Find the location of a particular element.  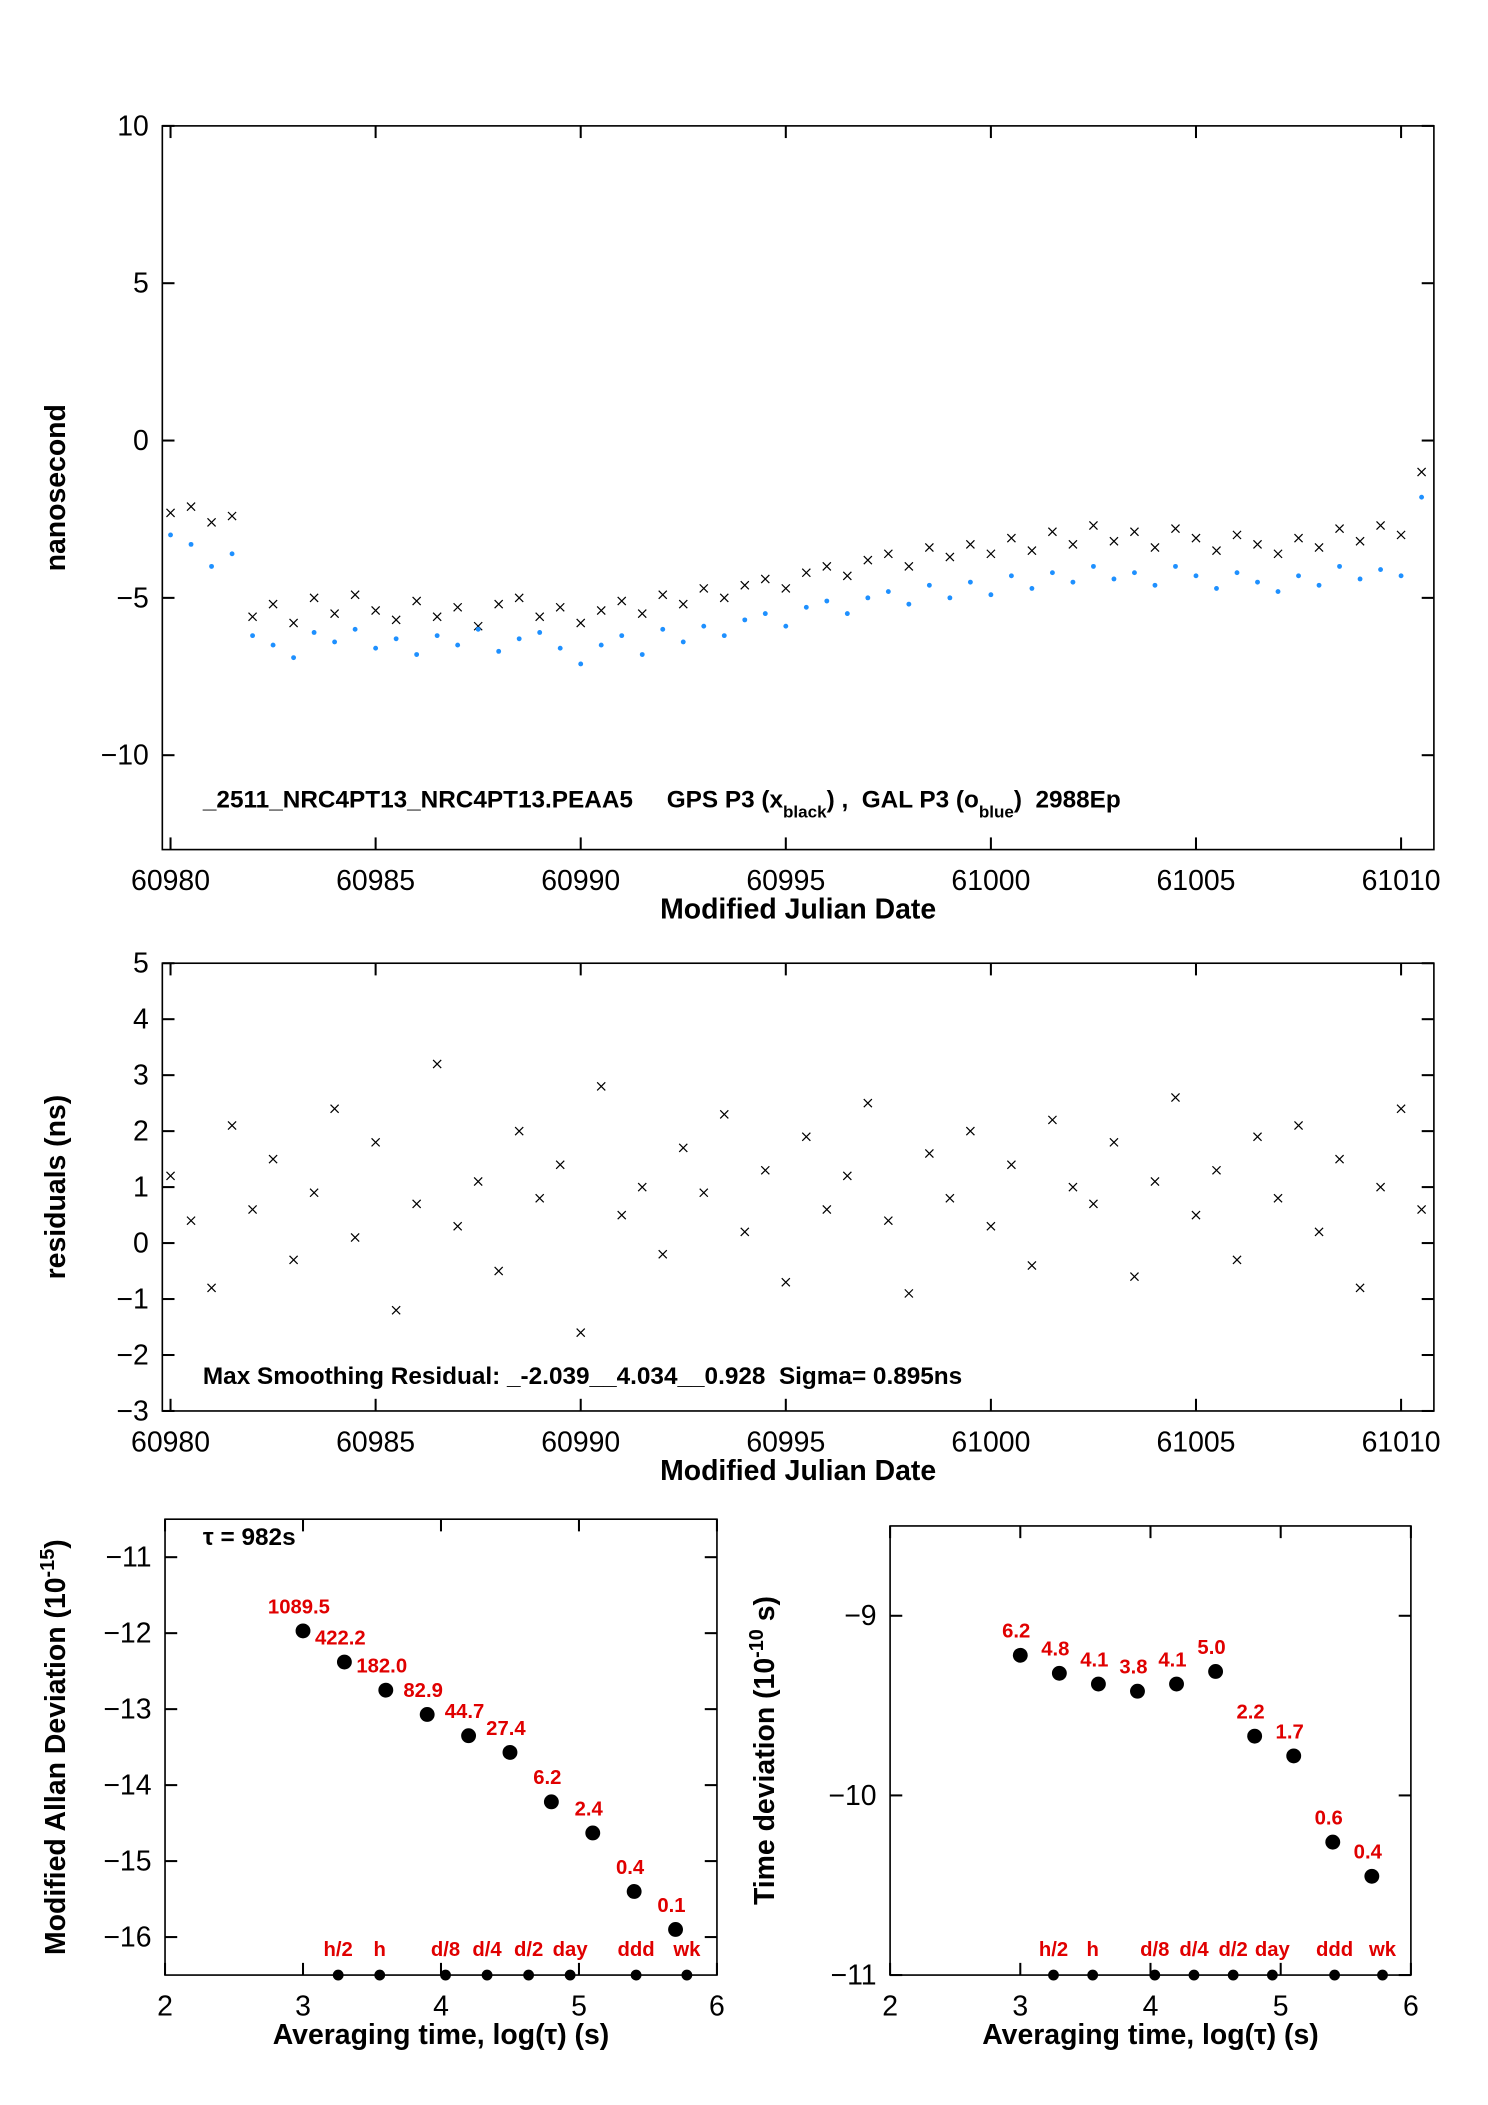

tau-marker-label: ddd is located at coordinates (636, 1950).